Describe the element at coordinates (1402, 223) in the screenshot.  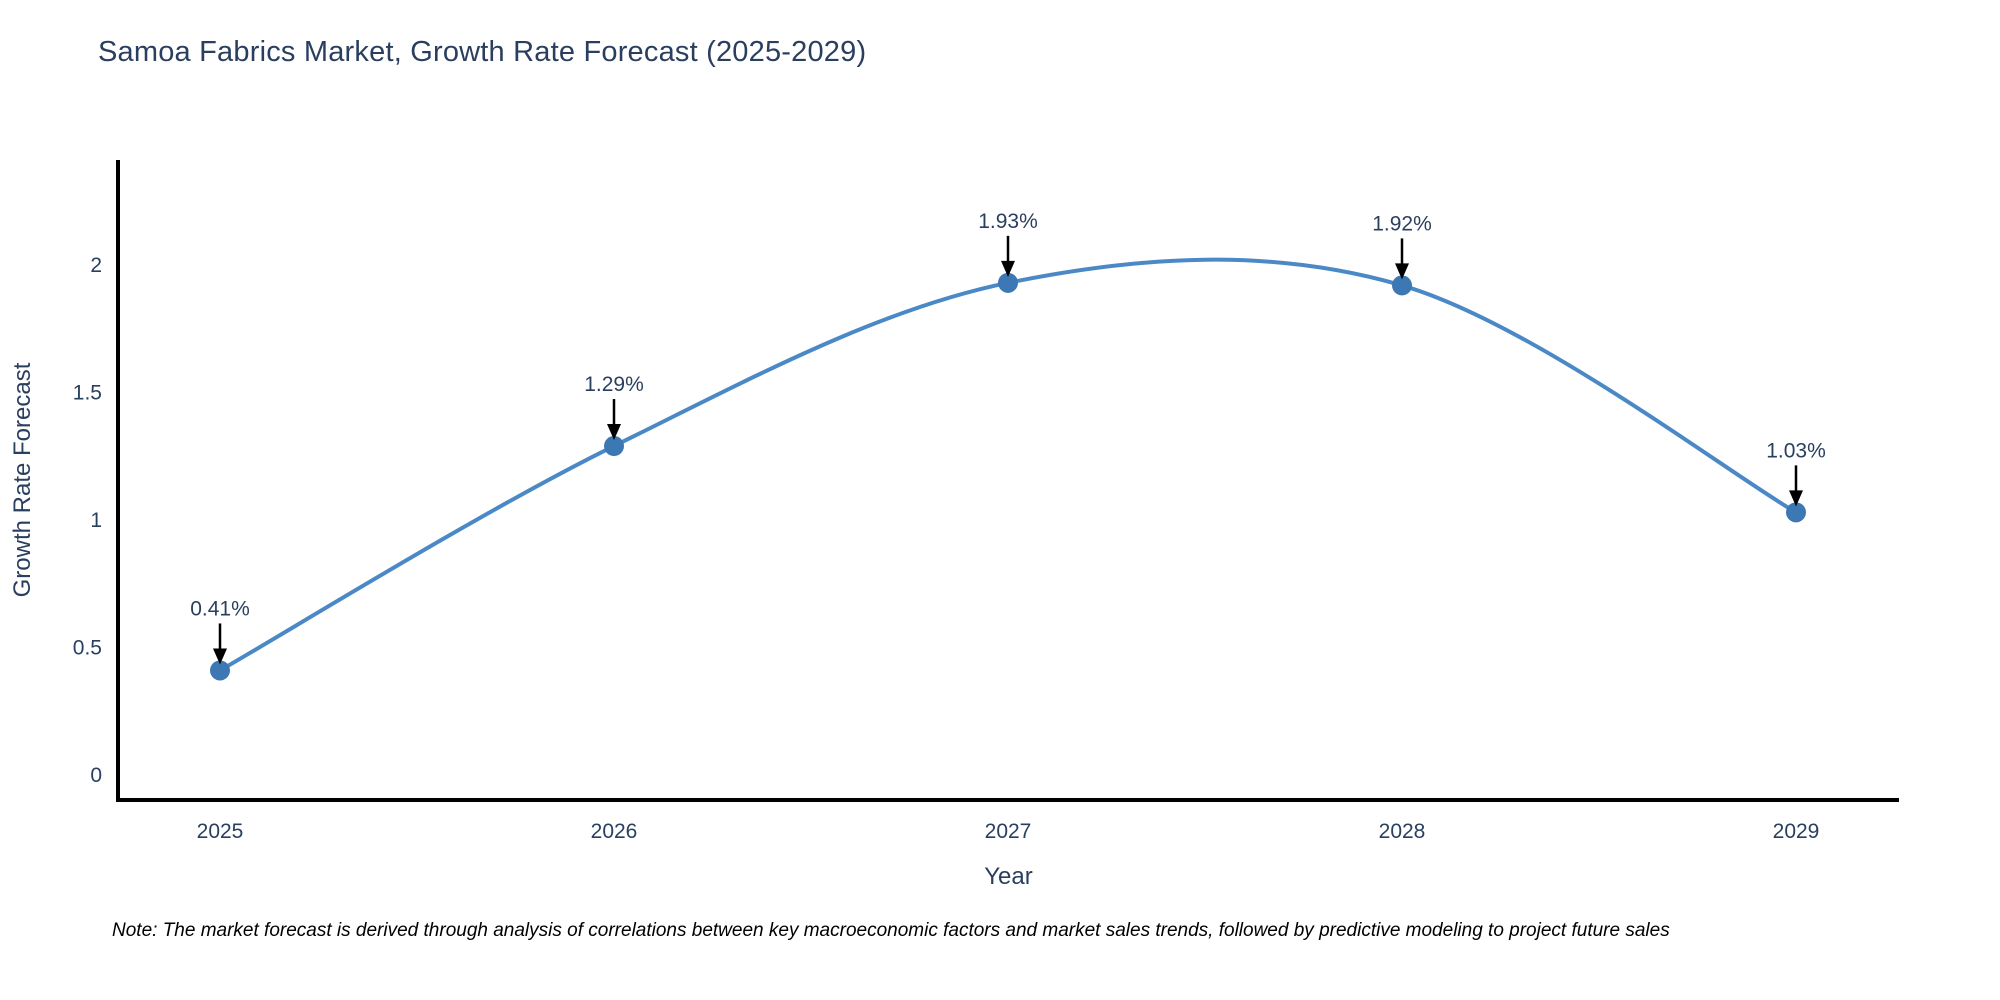
I see `data-point-label: 1.92%` at that location.